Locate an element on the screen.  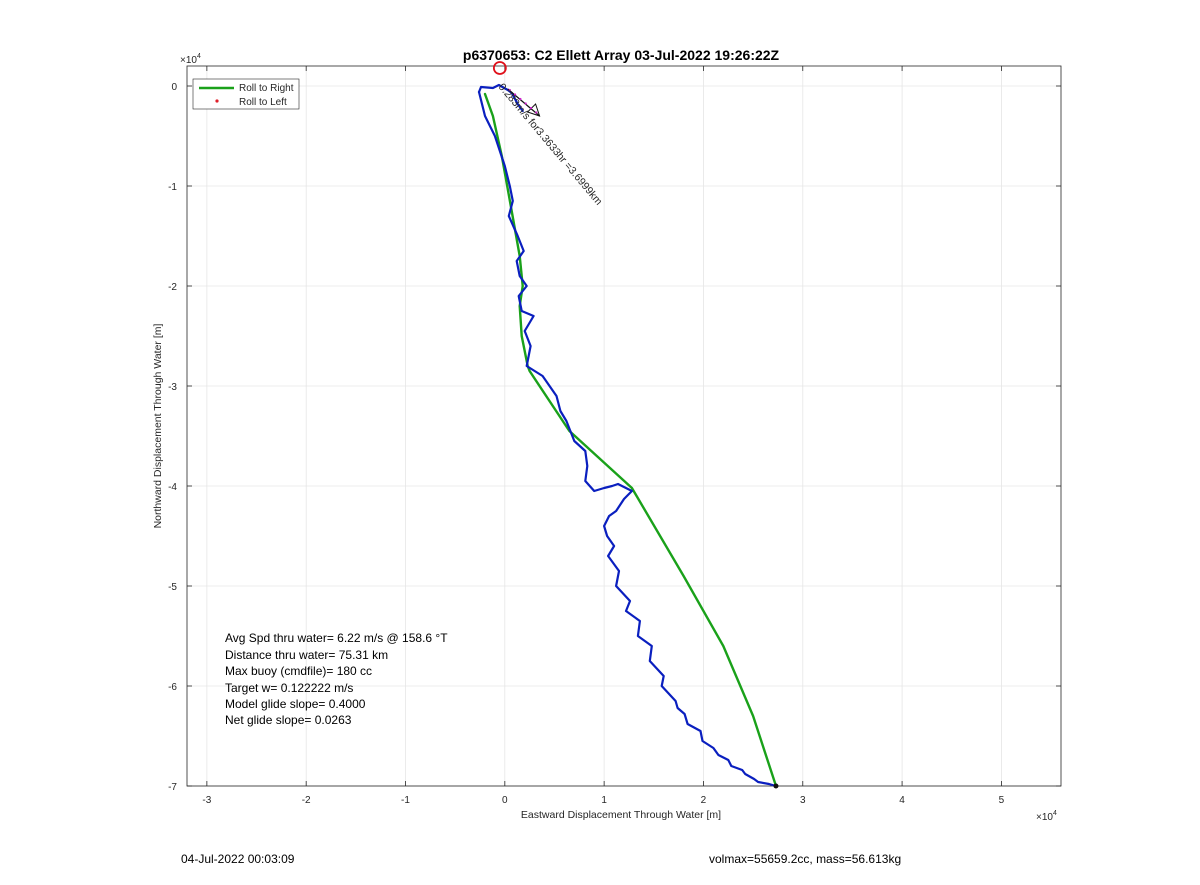
x-tick-label: -3 is located at coordinates (206, 800).